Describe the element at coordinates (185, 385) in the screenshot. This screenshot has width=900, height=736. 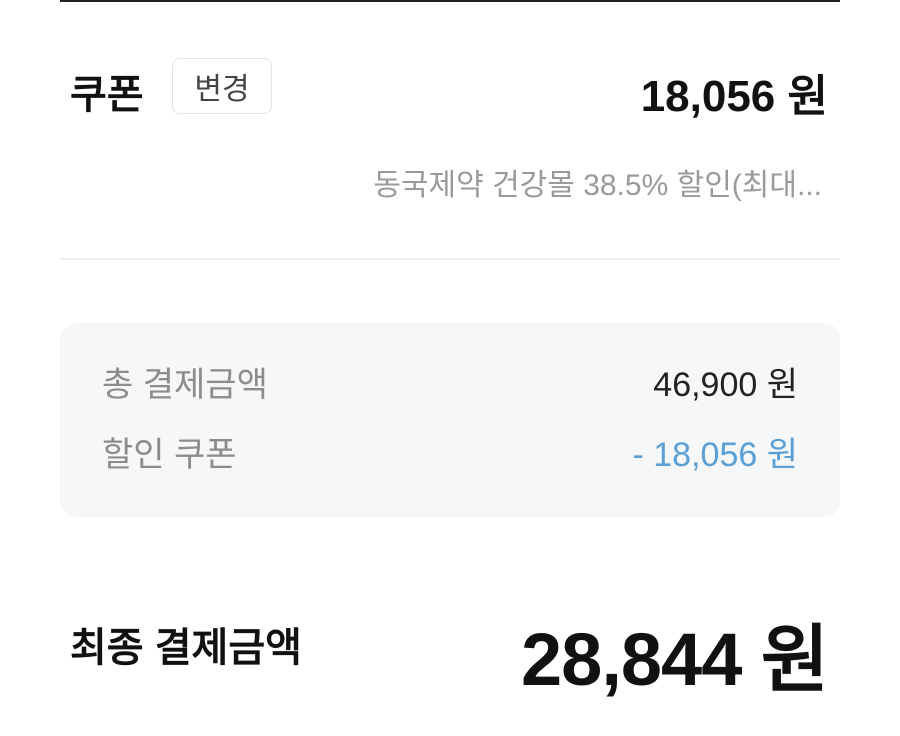
I see `total-label: 총 결제금액` at that location.